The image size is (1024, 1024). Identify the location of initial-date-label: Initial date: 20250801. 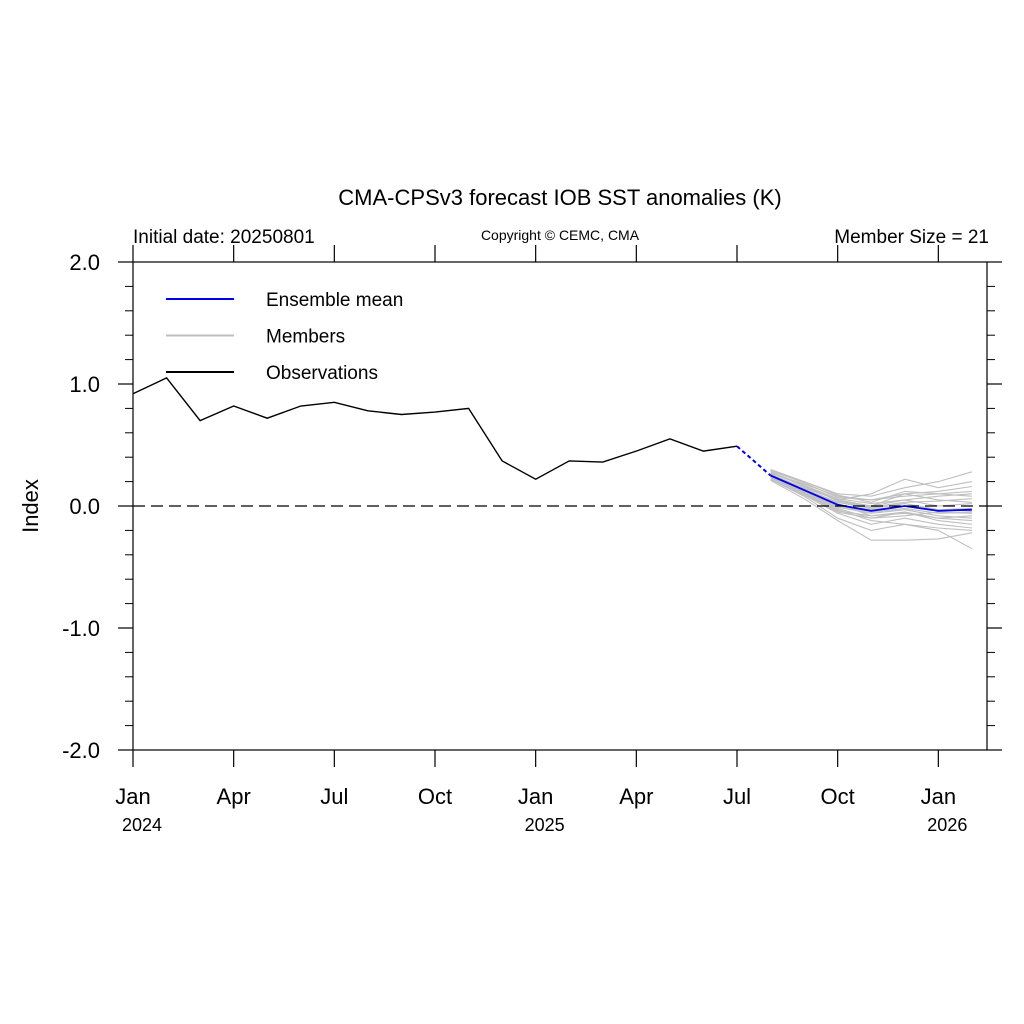
(224, 237).